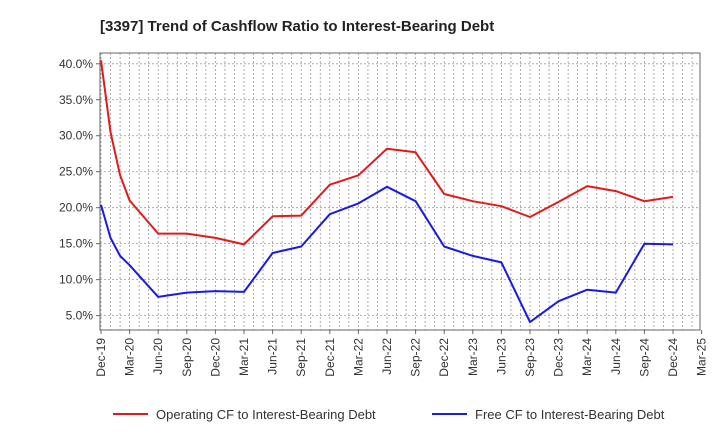  What do you see at coordinates (530, 357) in the screenshot?
I see `x-tick-label: Sep-23` at bounding box center [530, 357].